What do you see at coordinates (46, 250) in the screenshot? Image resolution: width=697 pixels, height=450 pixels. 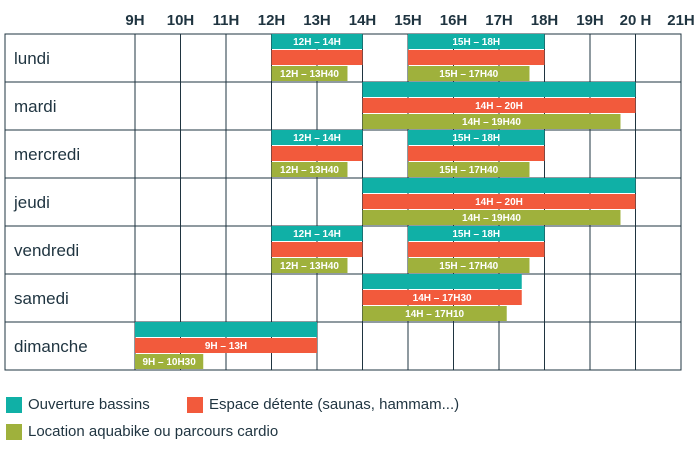 I see `day-label-vendredi: vendredi` at bounding box center [46, 250].